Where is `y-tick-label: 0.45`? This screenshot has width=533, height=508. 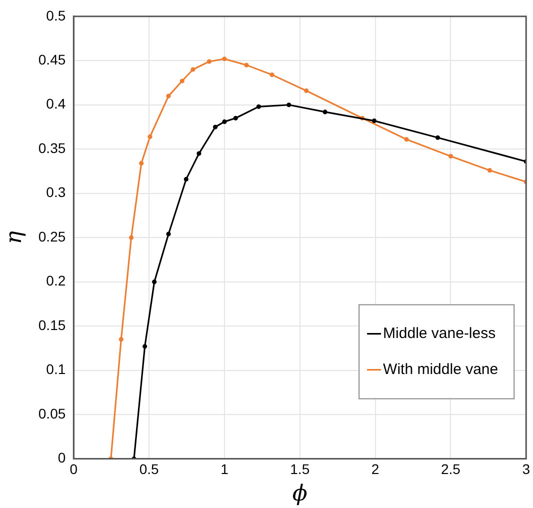
y-tick-label: 0.45 is located at coordinates (52, 60).